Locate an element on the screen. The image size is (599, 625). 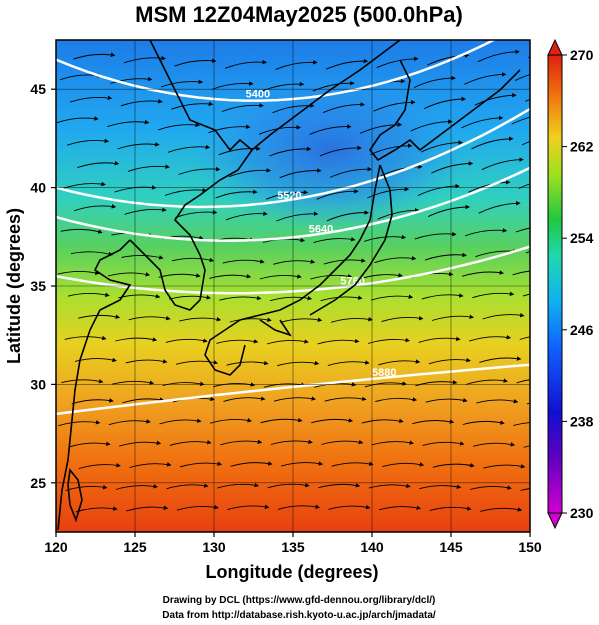
colorbar-max-arrow is located at coordinates (555, 47).